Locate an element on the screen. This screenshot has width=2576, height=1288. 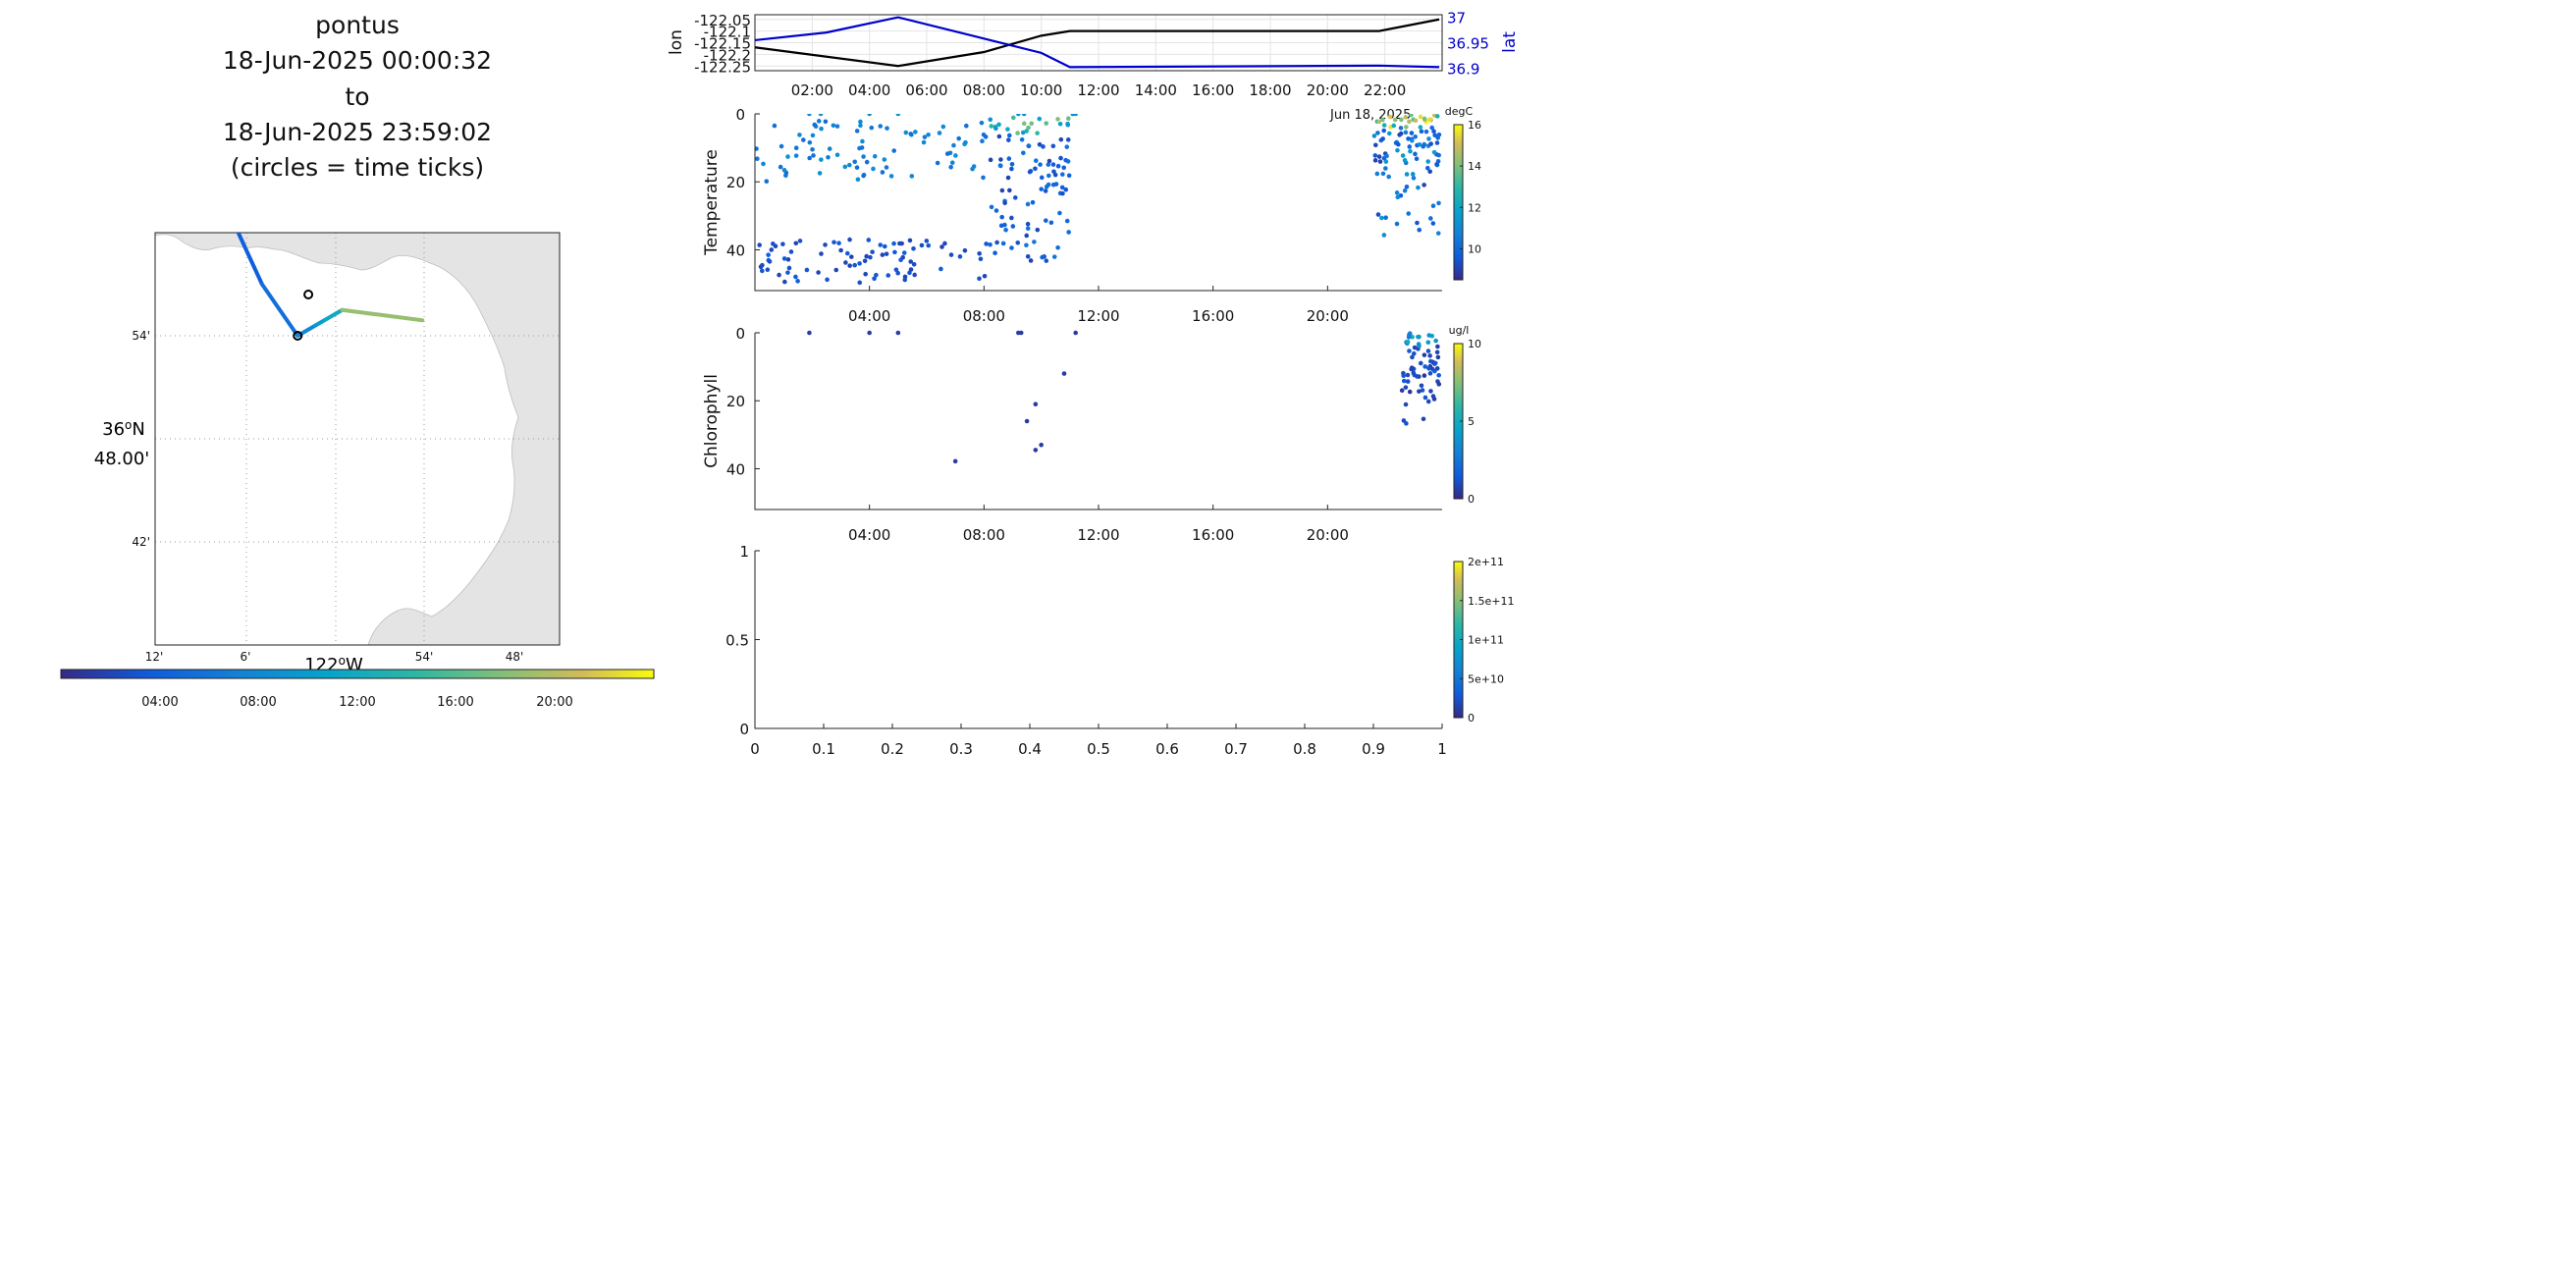
temperature-y-tick: 0 is located at coordinates (740, 115).